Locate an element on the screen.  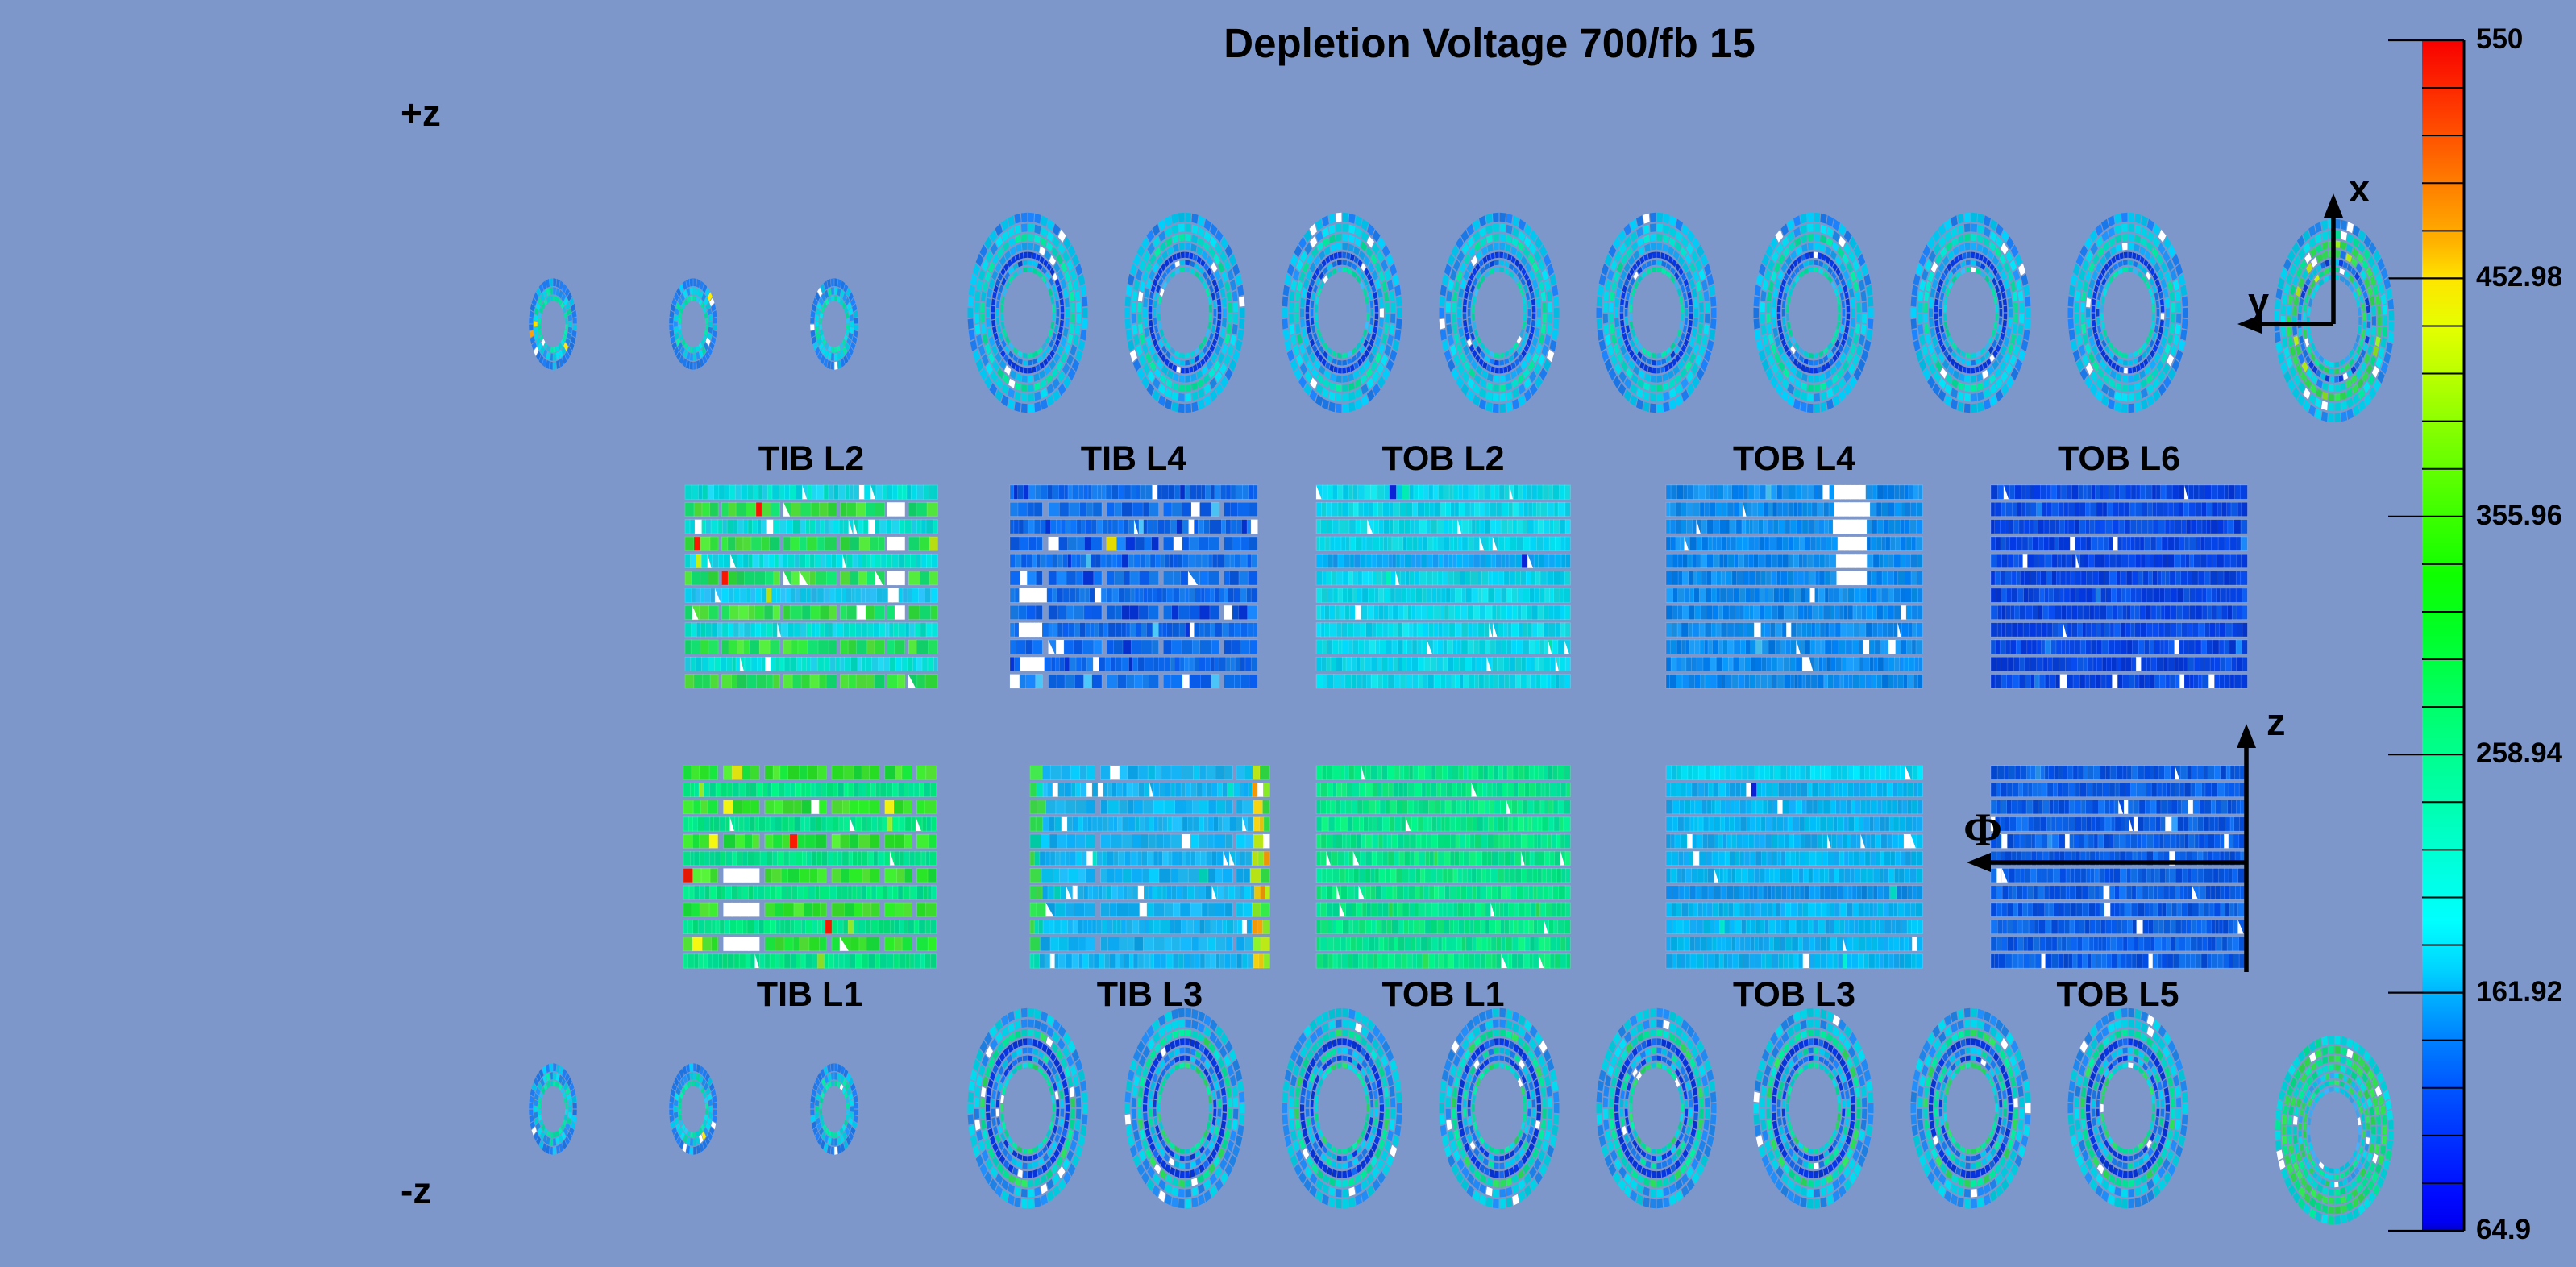
barrel-panel-tobl5 is located at coordinates (2118, 867).